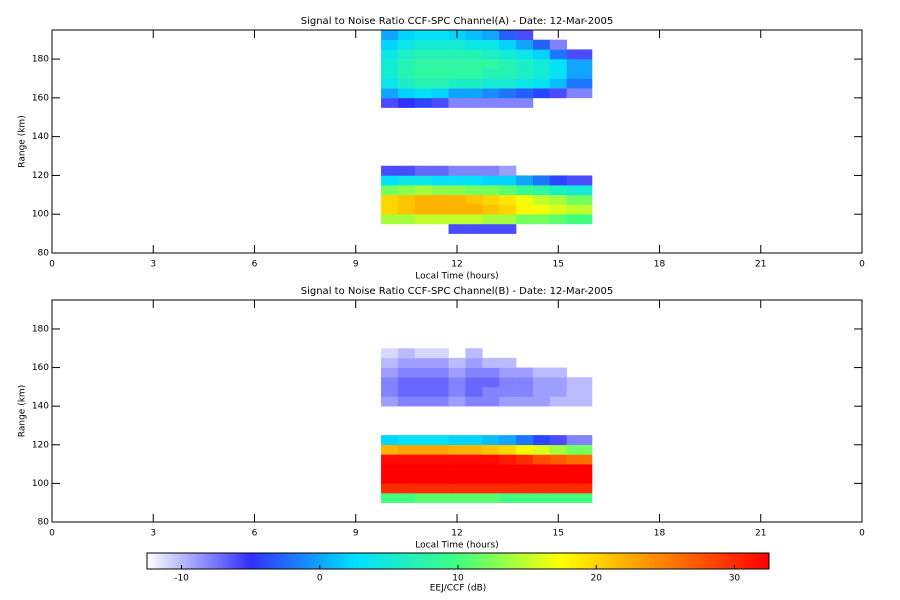 The image size is (900, 600). What do you see at coordinates (456, 534) in the screenshot?
I see `x-tick-label: 12` at bounding box center [456, 534].